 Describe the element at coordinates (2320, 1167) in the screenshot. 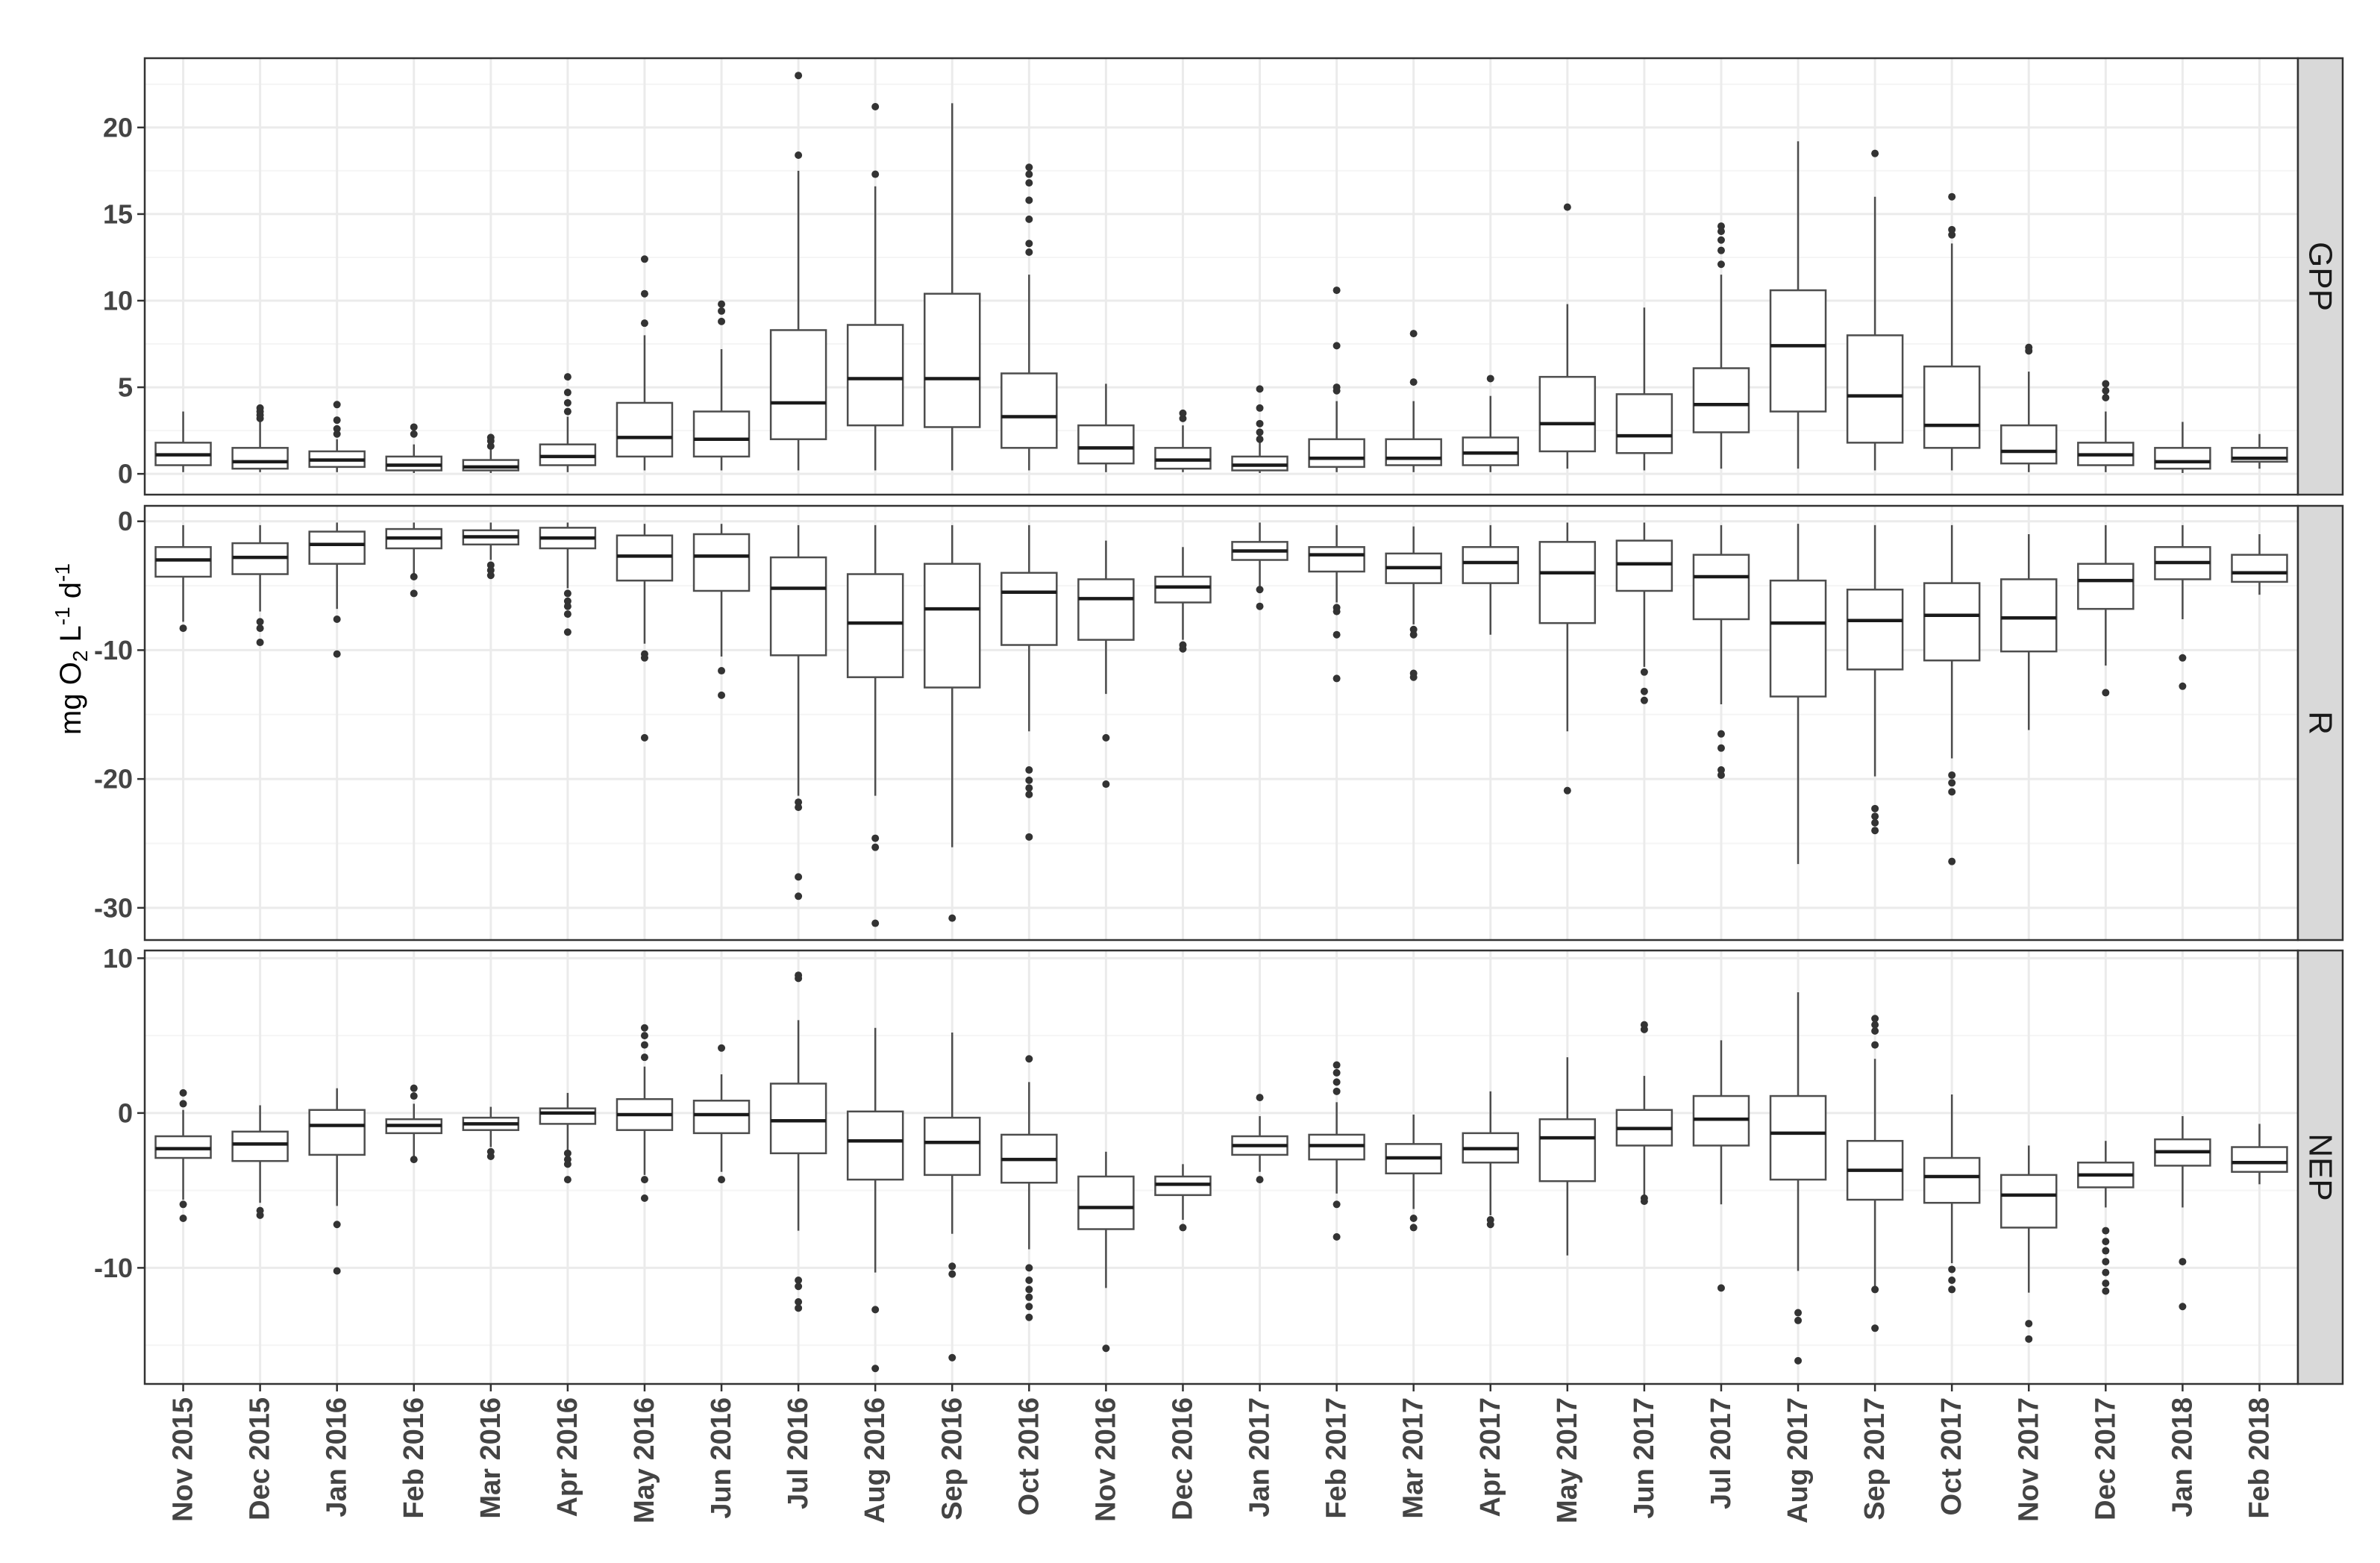

I see `nep-strip` at that location.